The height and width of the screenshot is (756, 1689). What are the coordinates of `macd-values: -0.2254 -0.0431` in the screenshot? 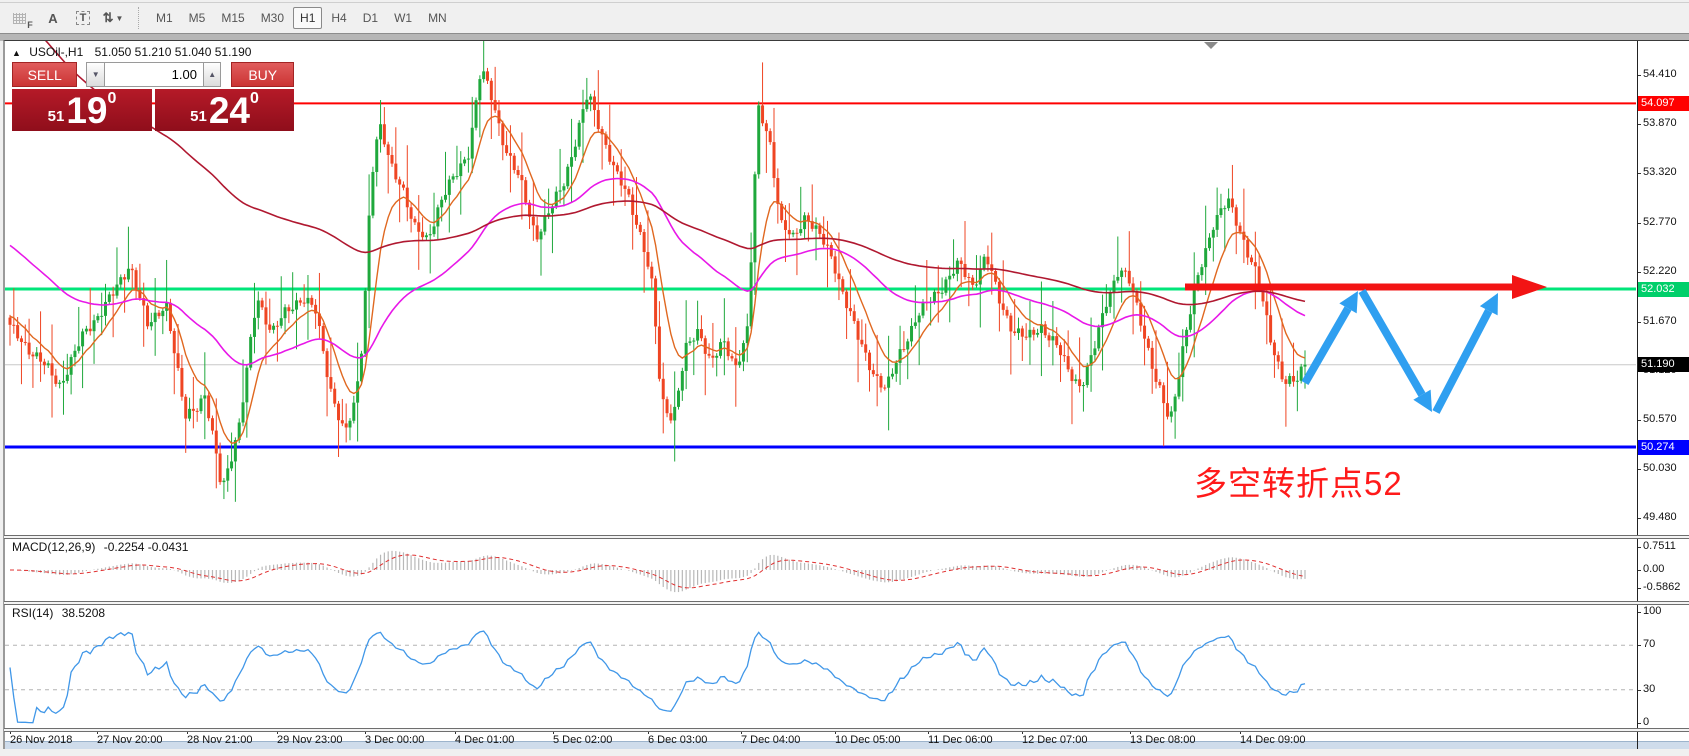 It's located at (146, 547).